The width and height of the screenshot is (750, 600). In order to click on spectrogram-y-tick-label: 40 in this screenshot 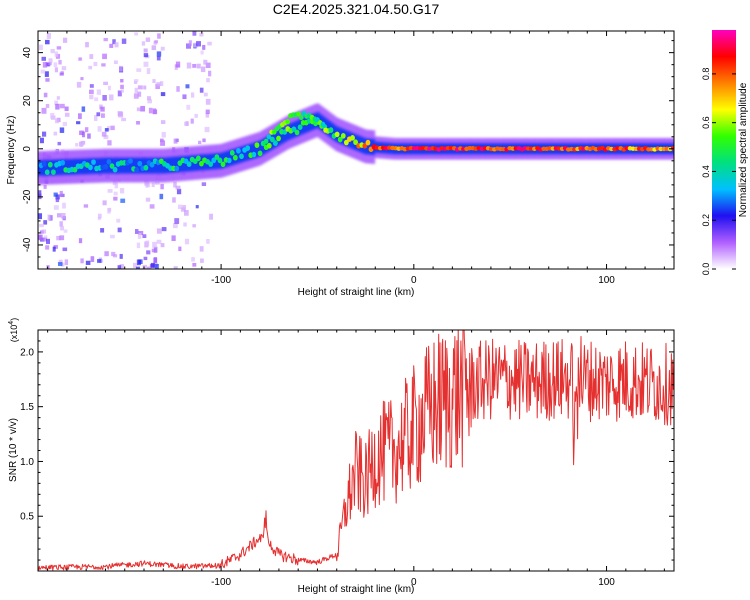, I will do `click(27, 53)`.